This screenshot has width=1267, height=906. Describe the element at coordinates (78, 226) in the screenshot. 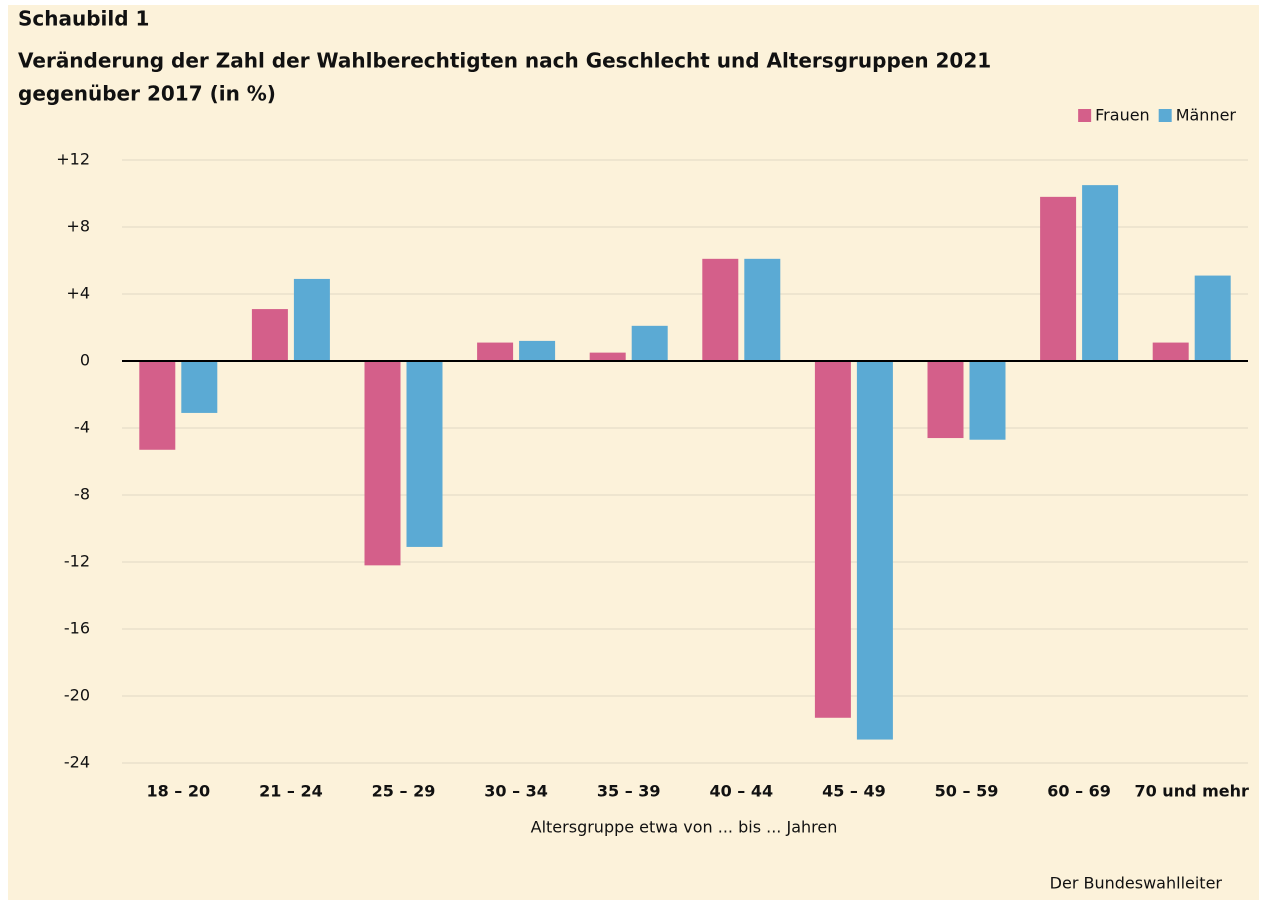

I see `y-tick-label: +8` at that location.